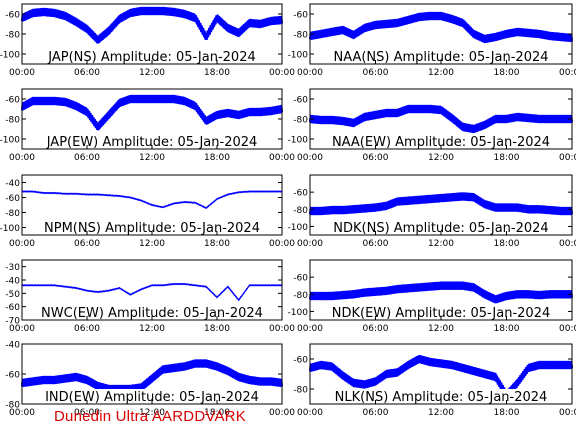 This screenshot has width=576, height=432. I want to click on panel-title: NAA(EW) Amplitude: 05-Jan-2024, so click(441, 142).